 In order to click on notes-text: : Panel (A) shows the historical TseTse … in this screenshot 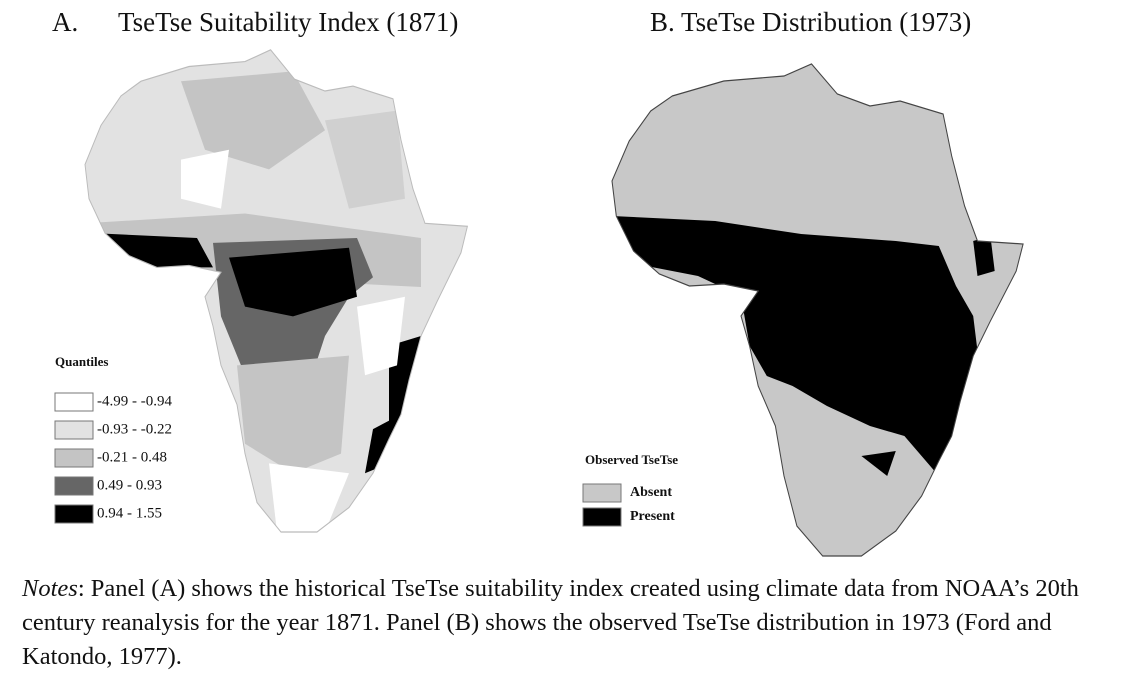, I will do `click(550, 622)`.